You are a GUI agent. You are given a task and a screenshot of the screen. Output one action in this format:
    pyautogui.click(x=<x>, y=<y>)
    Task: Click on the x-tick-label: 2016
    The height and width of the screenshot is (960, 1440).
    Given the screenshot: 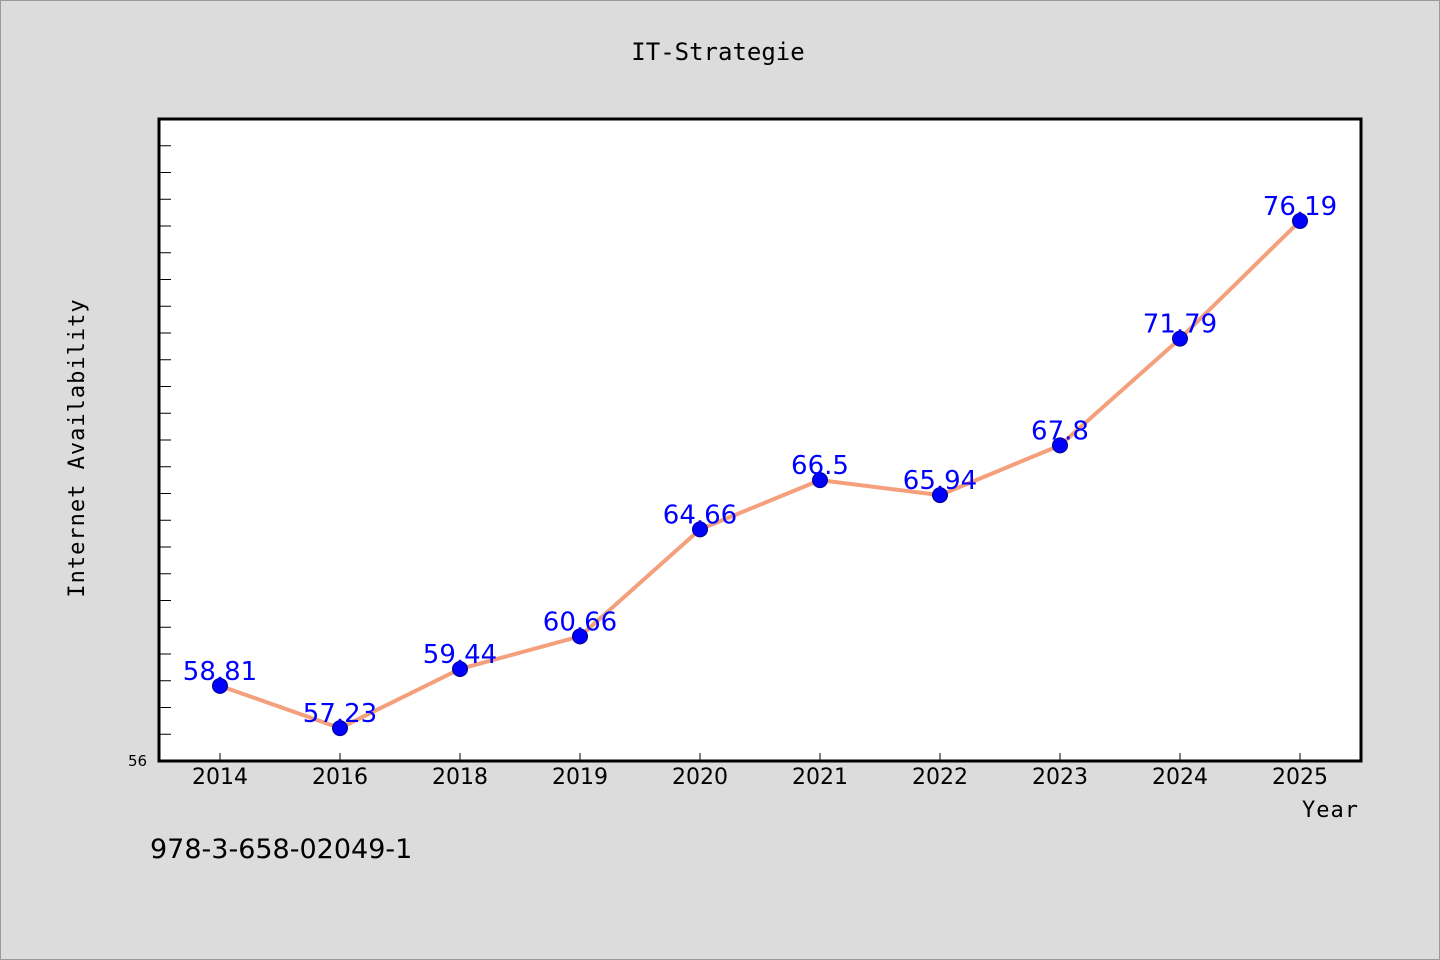 What is the action you would take?
    pyautogui.click(x=340, y=777)
    